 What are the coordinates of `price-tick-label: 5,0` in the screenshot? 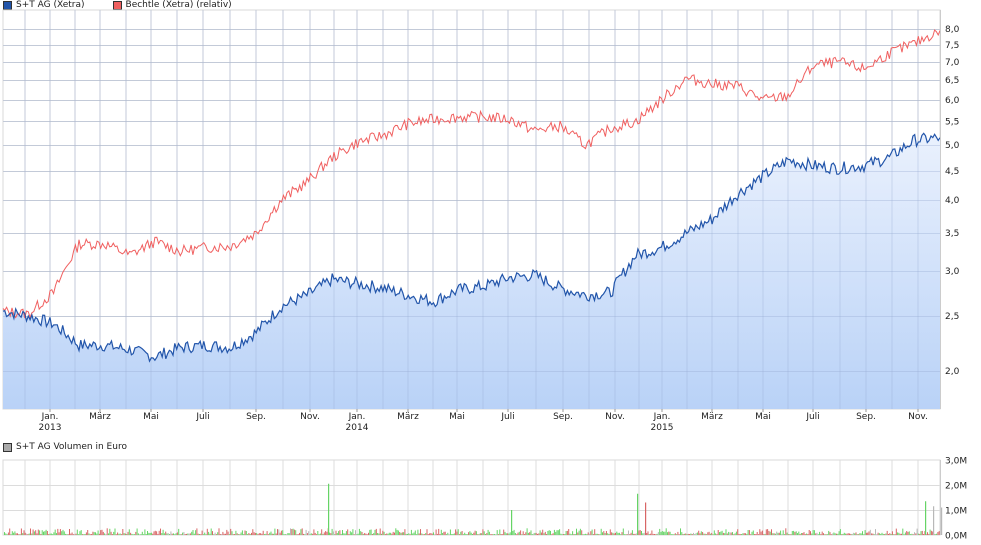 It's located at (952, 146).